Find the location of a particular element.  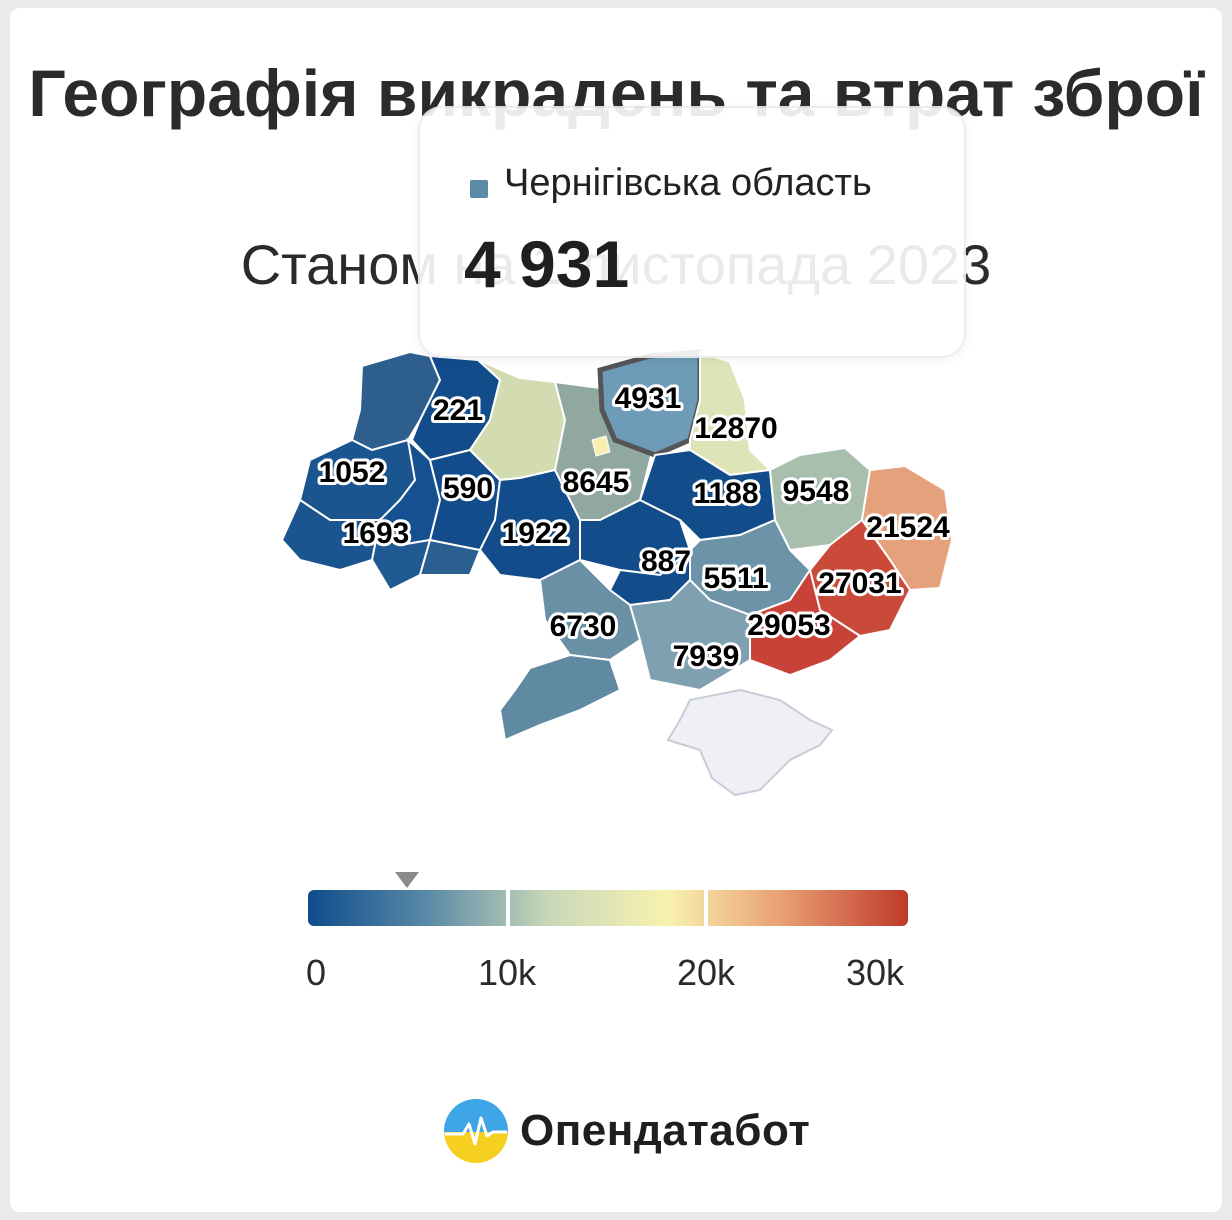

color-scale-bar is located at coordinates (608, 908).